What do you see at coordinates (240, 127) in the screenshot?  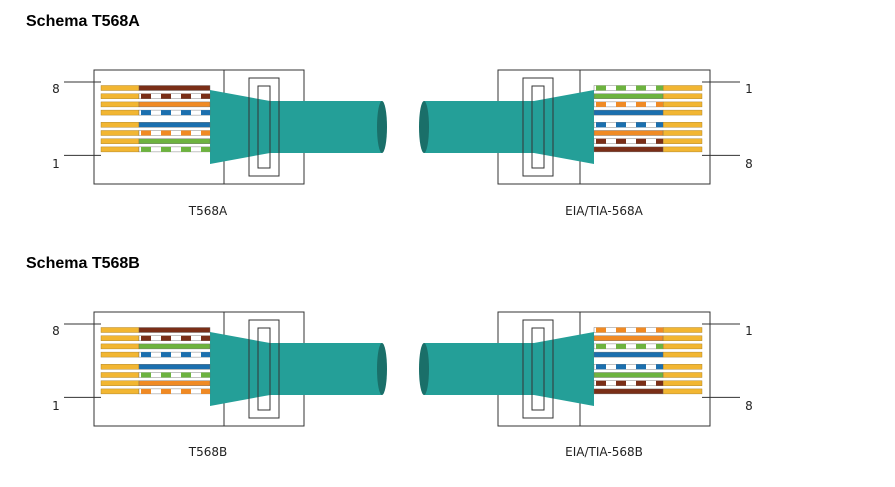 I see `t568a-left-cable-sleeve` at bounding box center [240, 127].